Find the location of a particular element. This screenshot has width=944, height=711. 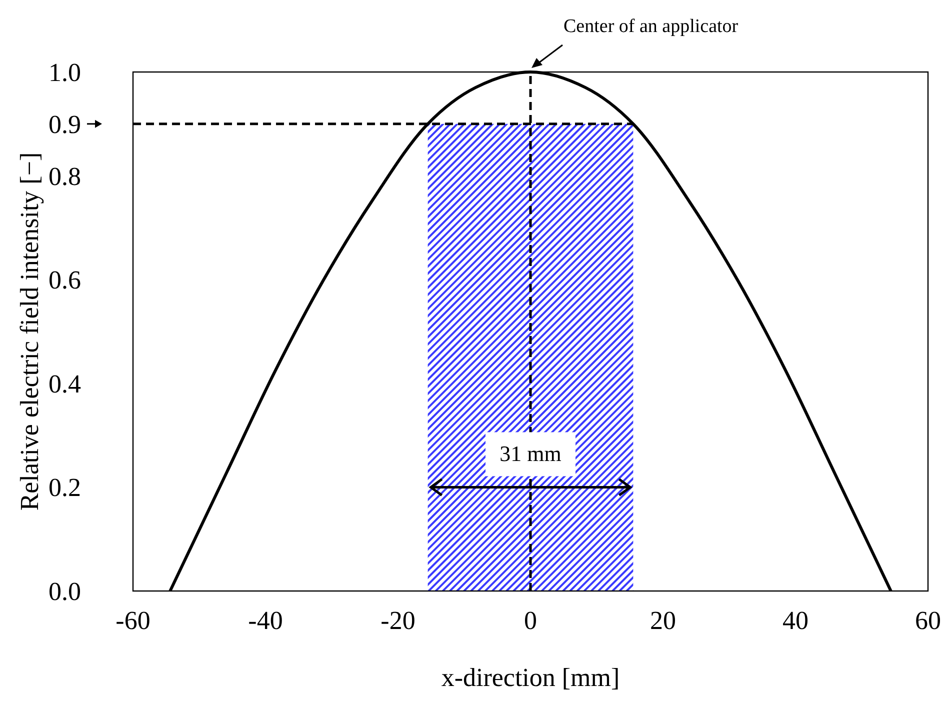

y-tick-label: 0.4 is located at coordinates (64, 383).